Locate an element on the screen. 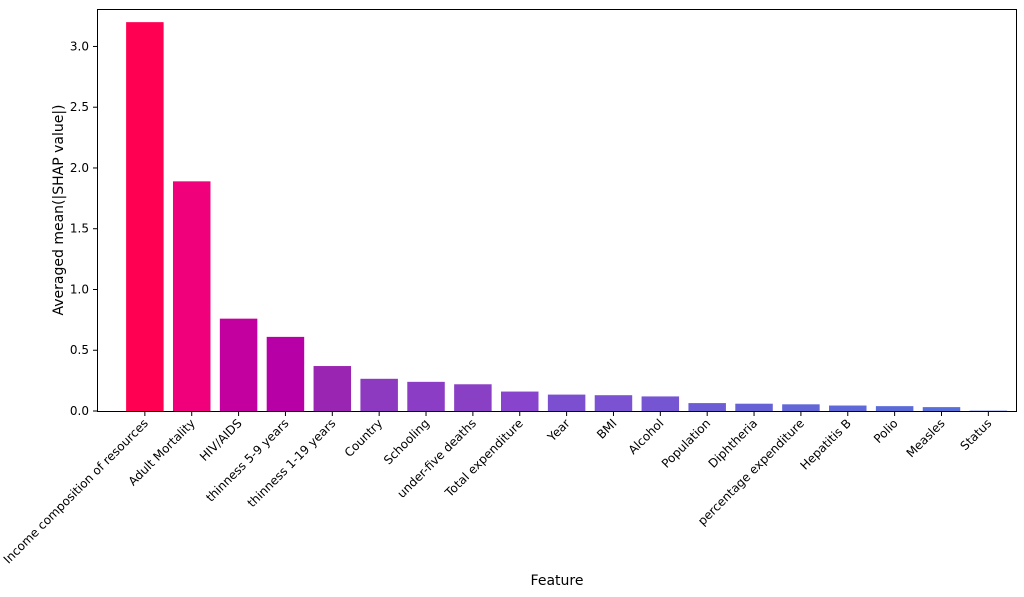 The width and height of the screenshot is (1024, 597). y-tick-label: 3.0 is located at coordinates (79, 46).